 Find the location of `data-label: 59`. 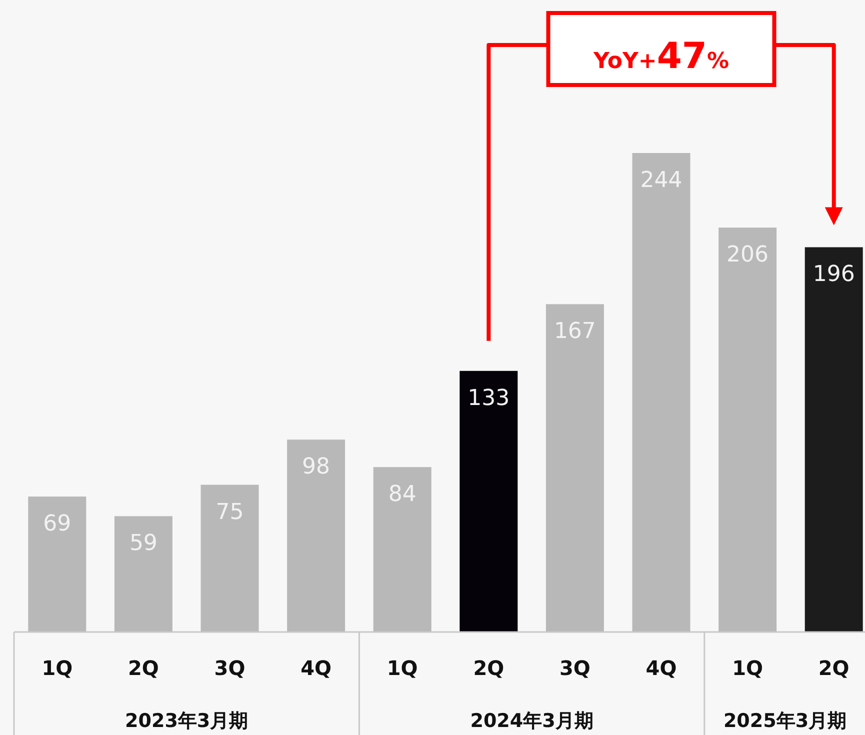

data-label: 59 is located at coordinates (143, 543).